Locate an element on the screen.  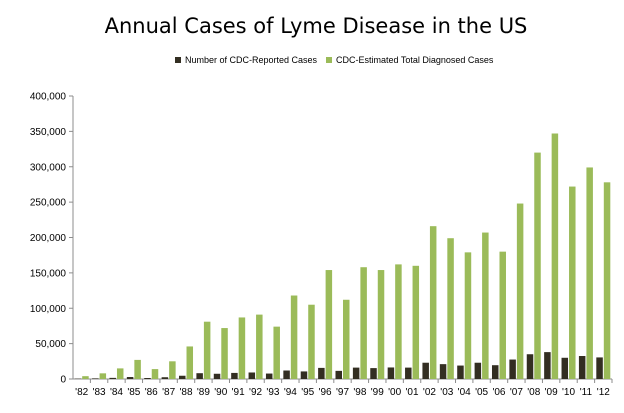
x-tick-label: '01 is located at coordinates (412, 392).